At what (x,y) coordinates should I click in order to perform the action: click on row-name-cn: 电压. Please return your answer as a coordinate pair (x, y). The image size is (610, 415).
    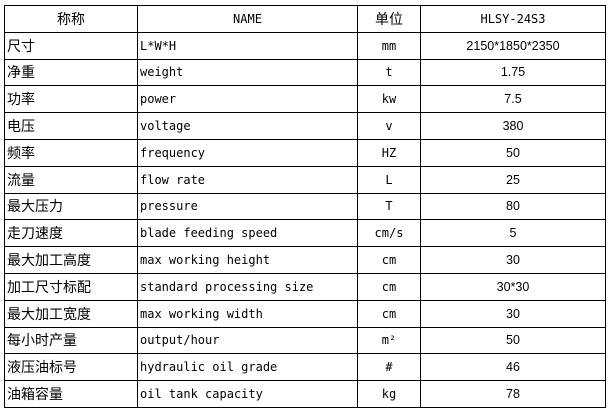
    Looking at the image, I should click on (71, 126).